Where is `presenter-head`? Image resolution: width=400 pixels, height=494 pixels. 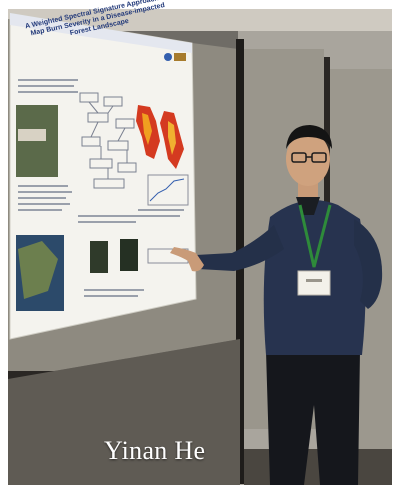
presenter-head is located at coordinates (308, 159).